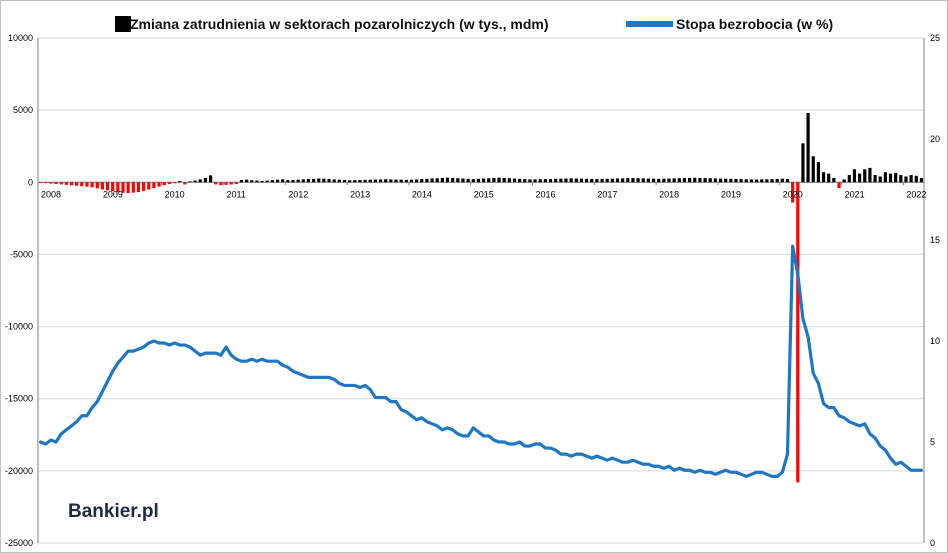 This screenshot has width=948, height=553. Describe the element at coordinates (855, 194) in the screenshot. I see `year-label-2021: 2021` at that location.